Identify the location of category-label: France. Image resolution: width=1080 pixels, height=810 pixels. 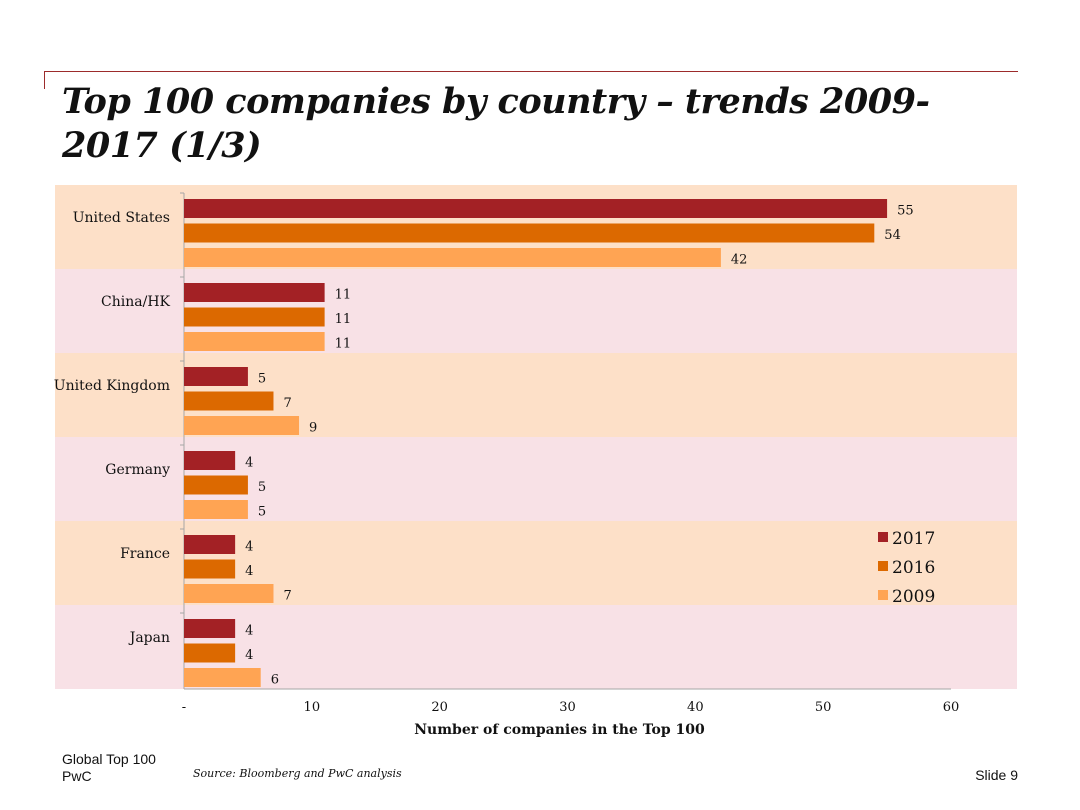
(145, 554).